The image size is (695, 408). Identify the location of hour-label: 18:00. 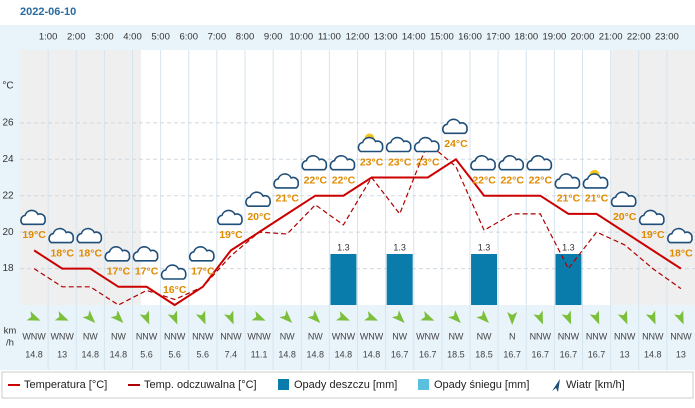
(526, 37).